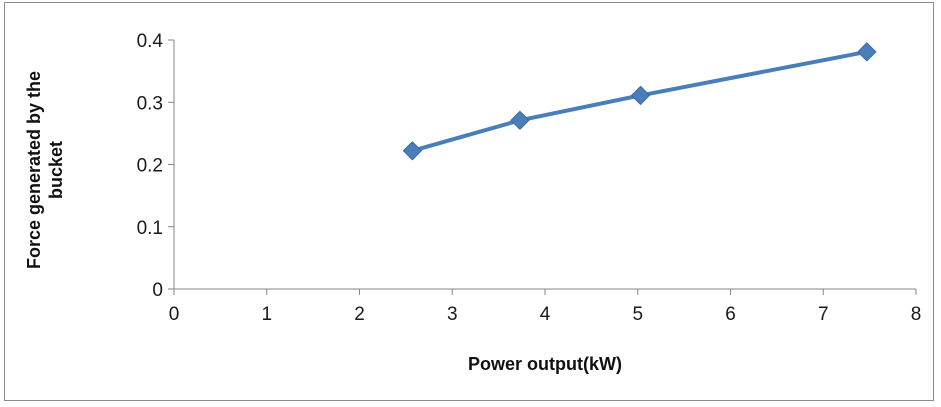  What do you see at coordinates (157, 290) in the screenshot?
I see `y-tick-label: 0` at bounding box center [157, 290].